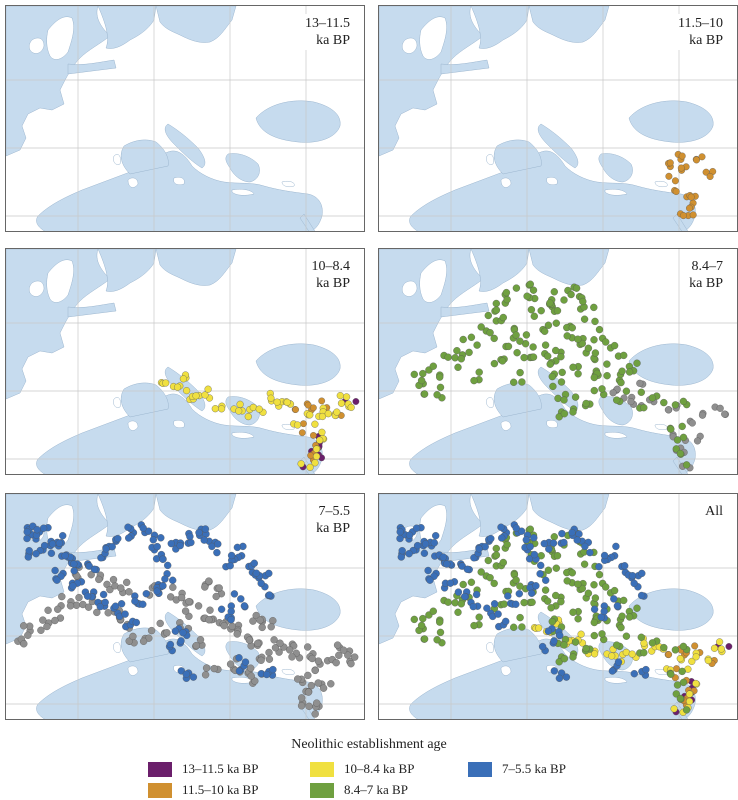  I want to click on legend-label: 8.4–7 ka BP, so click(376, 789).